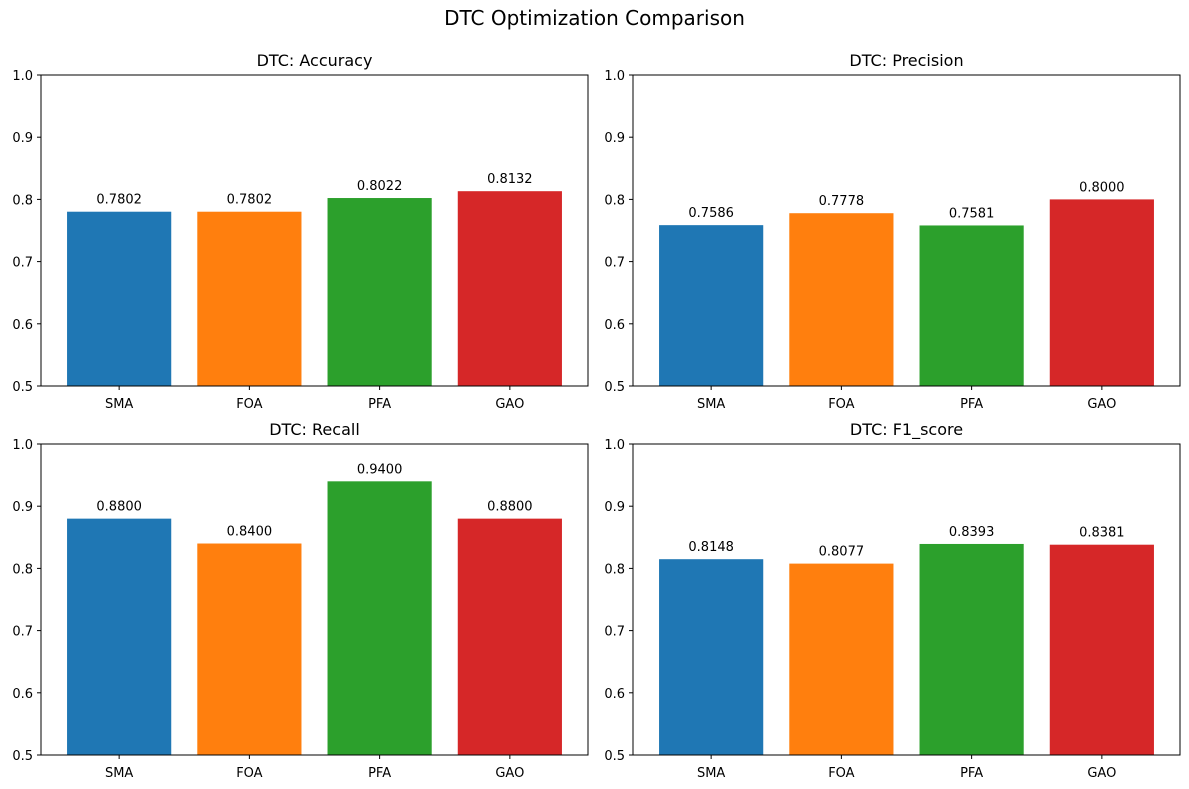 The image size is (1189, 789). I want to click on data-label-sma: 0.8800, so click(119, 507).